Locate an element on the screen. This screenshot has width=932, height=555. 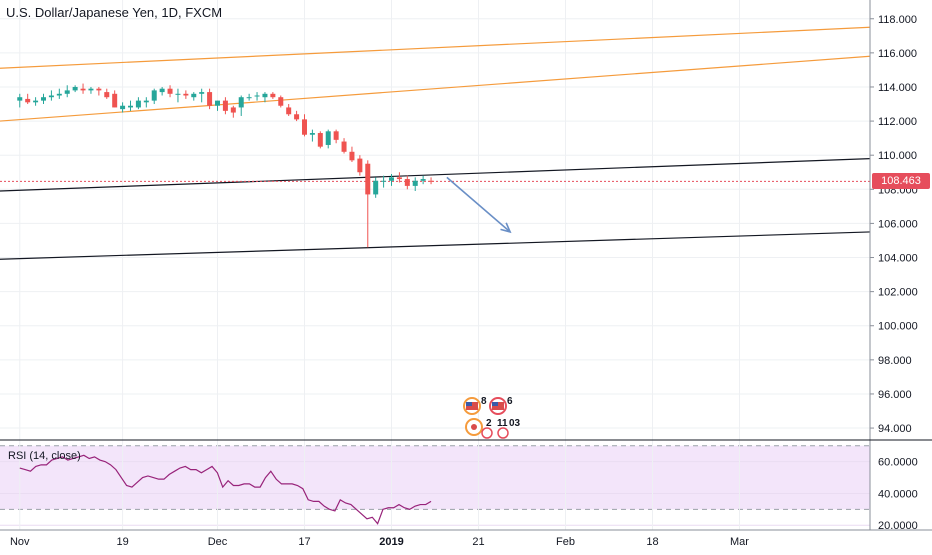
event-count-a: 8 is located at coordinates (484, 401).